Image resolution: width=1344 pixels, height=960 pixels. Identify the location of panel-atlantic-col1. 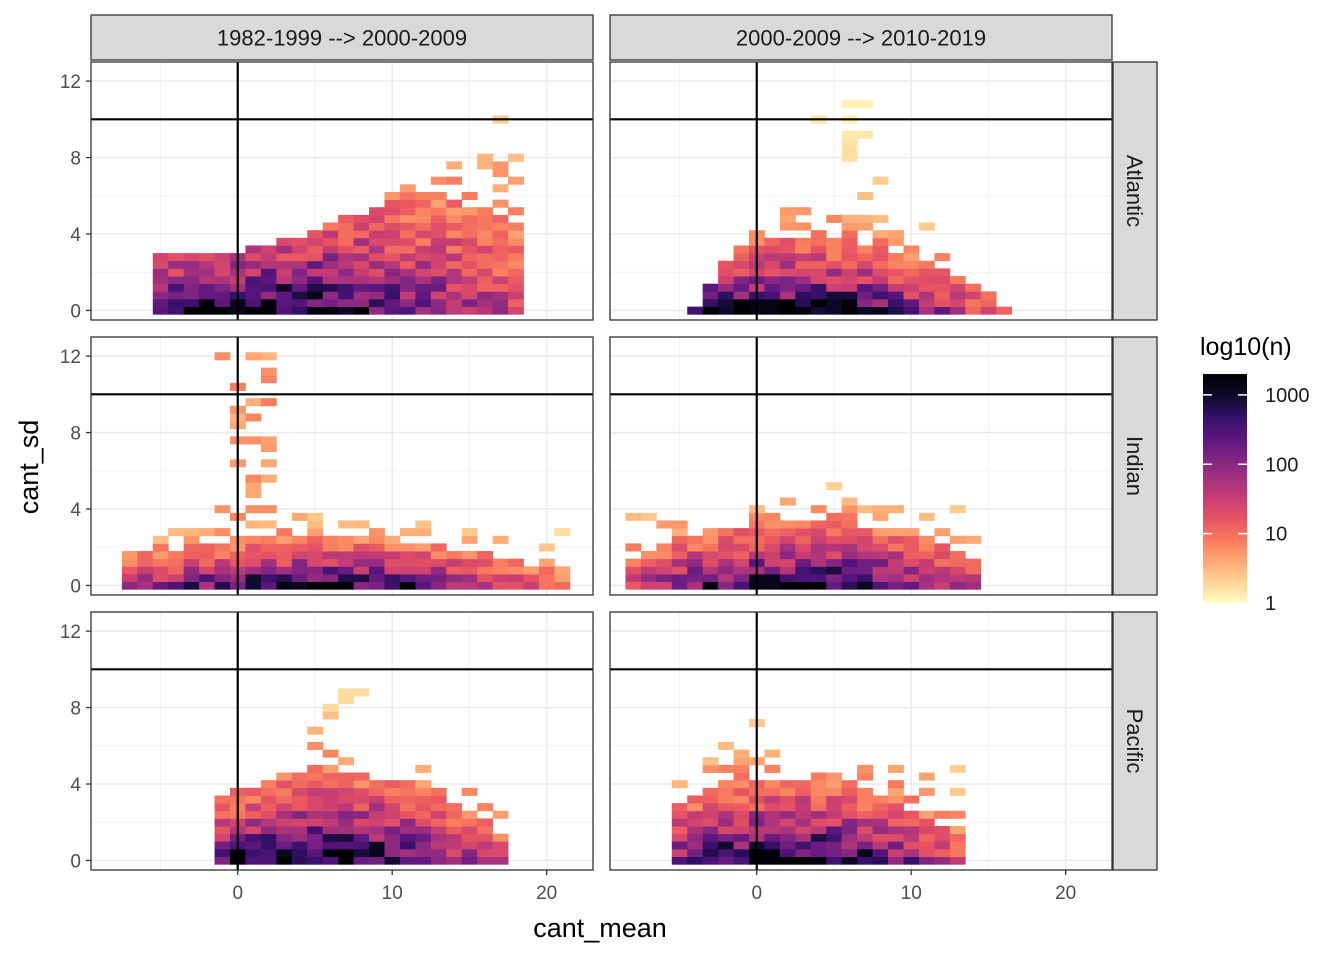
(342, 191).